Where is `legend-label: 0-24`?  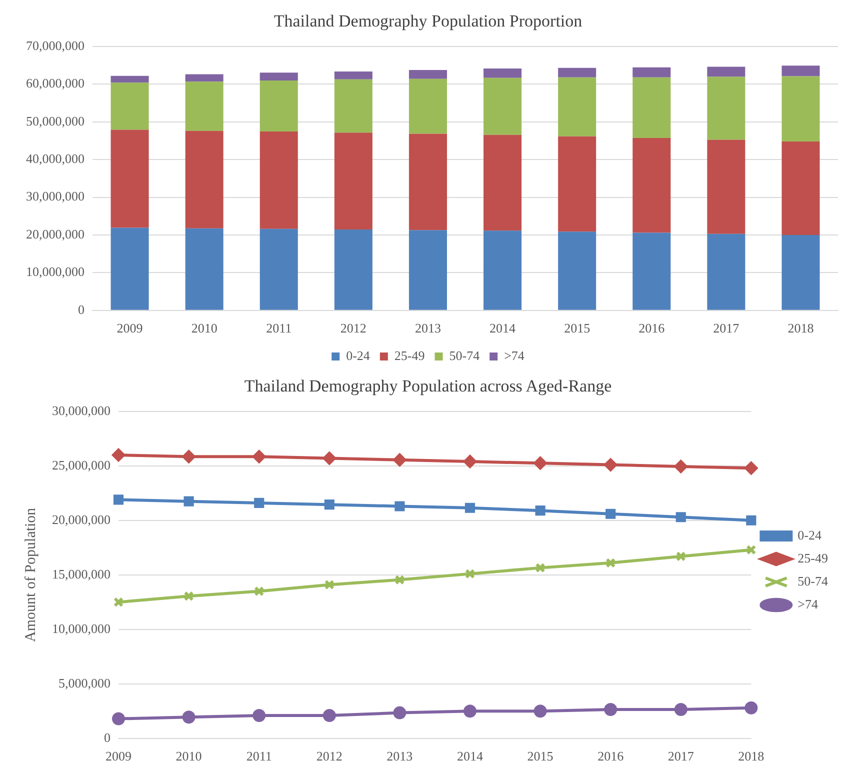
legend-label: 0-24 is located at coordinates (358, 355).